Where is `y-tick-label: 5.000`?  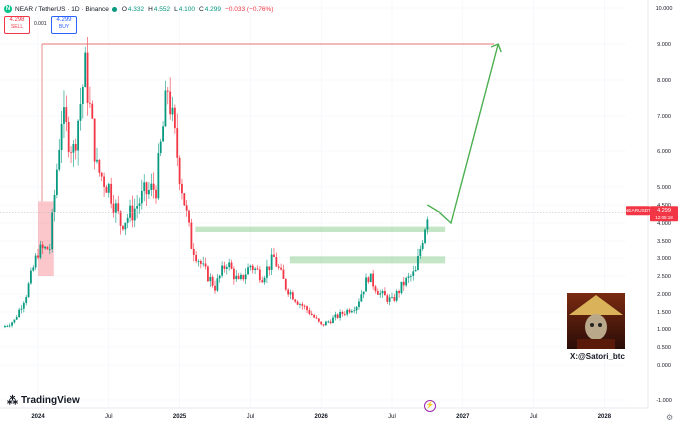 y-tick-label: 5.000 is located at coordinates (664, 188).